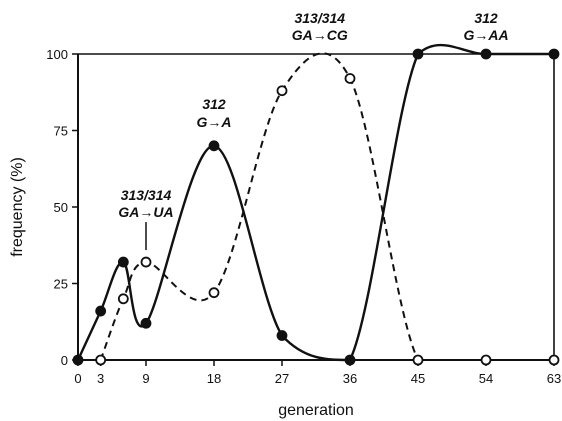  What do you see at coordinates (214, 122) in the screenshot?
I see `annotation-mutation: G→A` at bounding box center [214, 122].